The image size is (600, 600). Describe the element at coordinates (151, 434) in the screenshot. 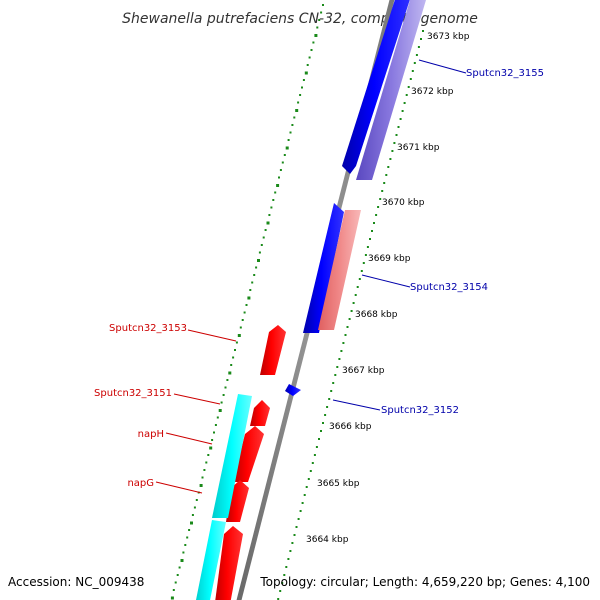

I see `gene-label-naph: napH` at that location.